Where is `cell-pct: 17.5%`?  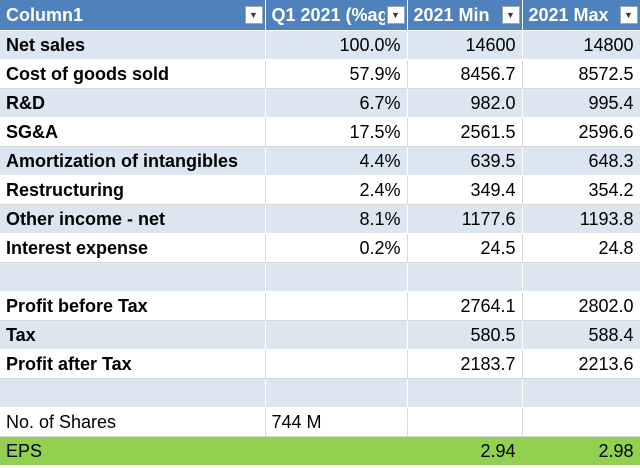
cell-pct: 17.5% is located at coordinates (336, 132).